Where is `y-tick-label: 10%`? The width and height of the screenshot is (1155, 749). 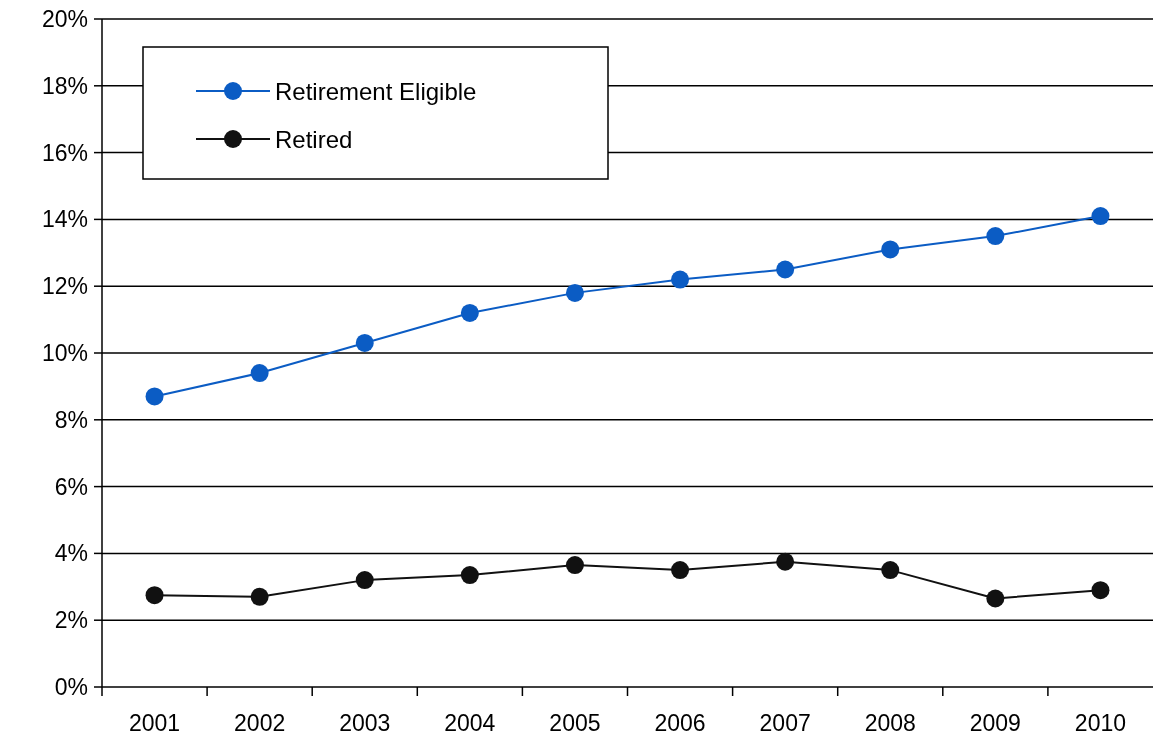 y-tick-label: 10% is located at coordinates (64, 353).